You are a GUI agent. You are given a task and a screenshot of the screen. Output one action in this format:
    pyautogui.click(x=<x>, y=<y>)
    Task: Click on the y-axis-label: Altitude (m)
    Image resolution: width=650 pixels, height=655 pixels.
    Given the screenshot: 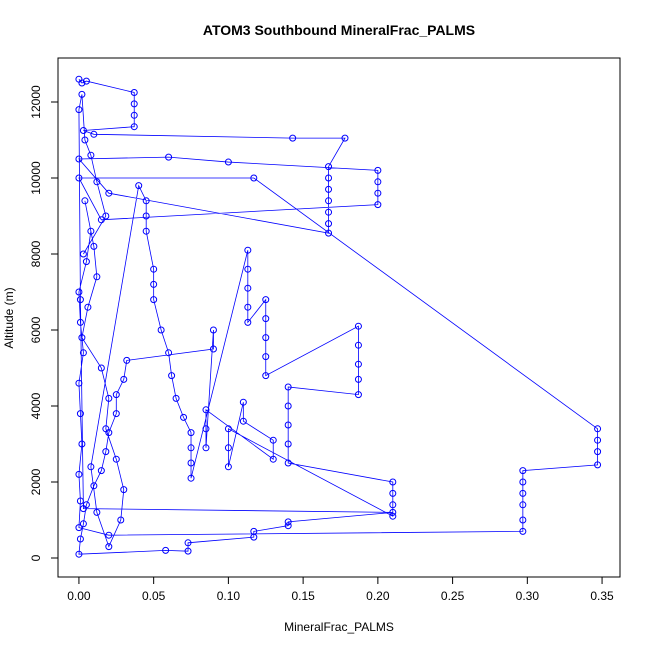 What is the action you would take?
    pyautogui.click(x=9, y=317)
    